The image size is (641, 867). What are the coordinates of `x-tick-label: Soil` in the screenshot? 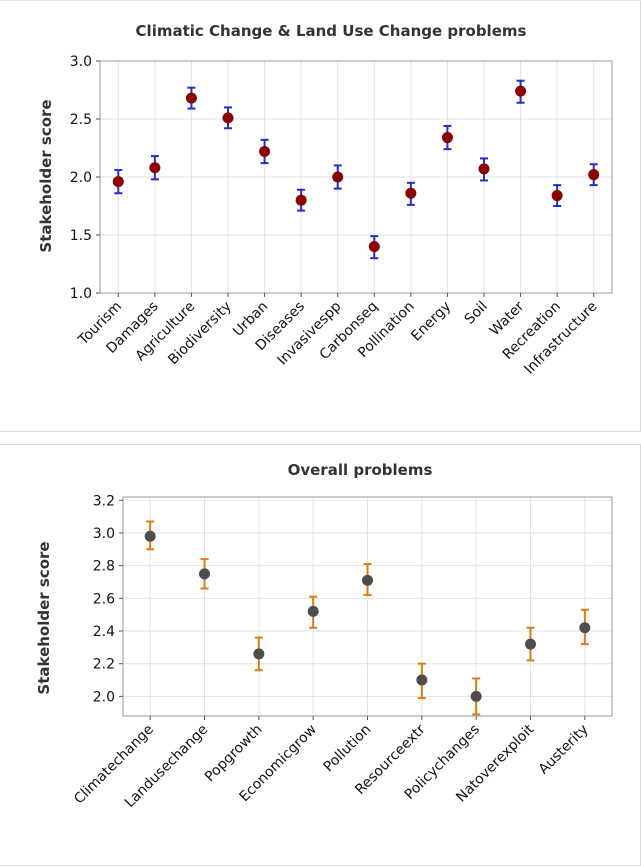 It's located at (476, 313).